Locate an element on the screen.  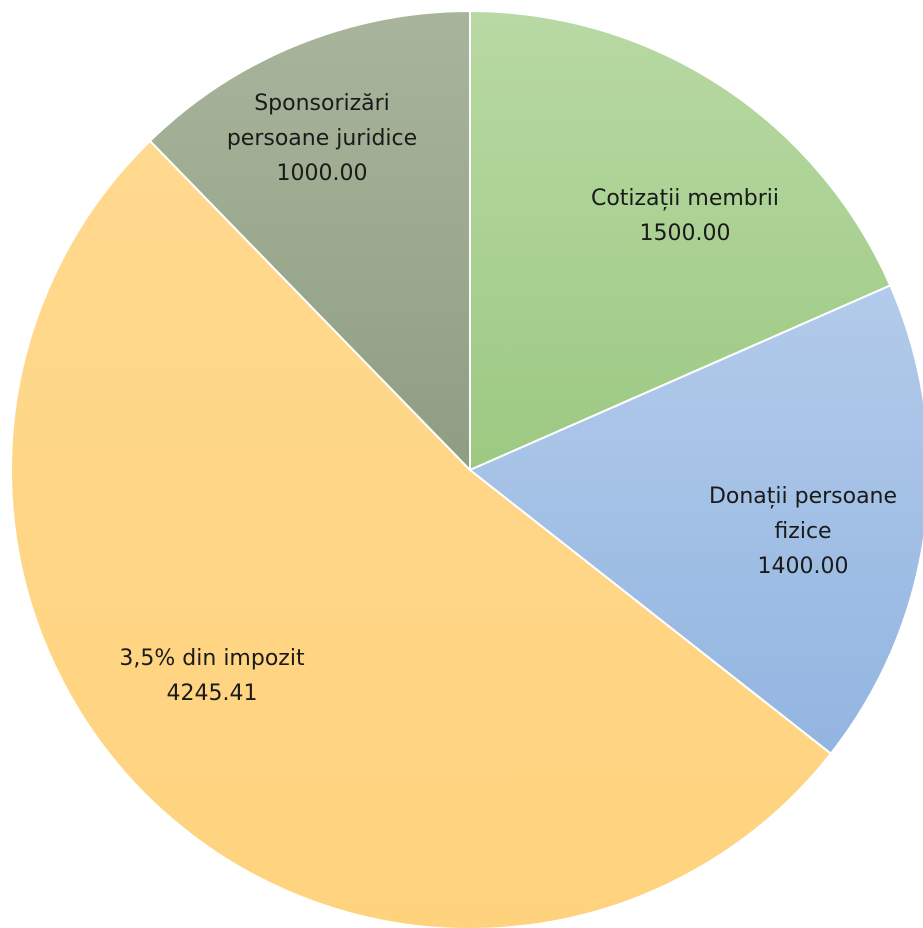
data-label-2: Donații persoane fizice 1400.00 is located at coordinates (803, 531).